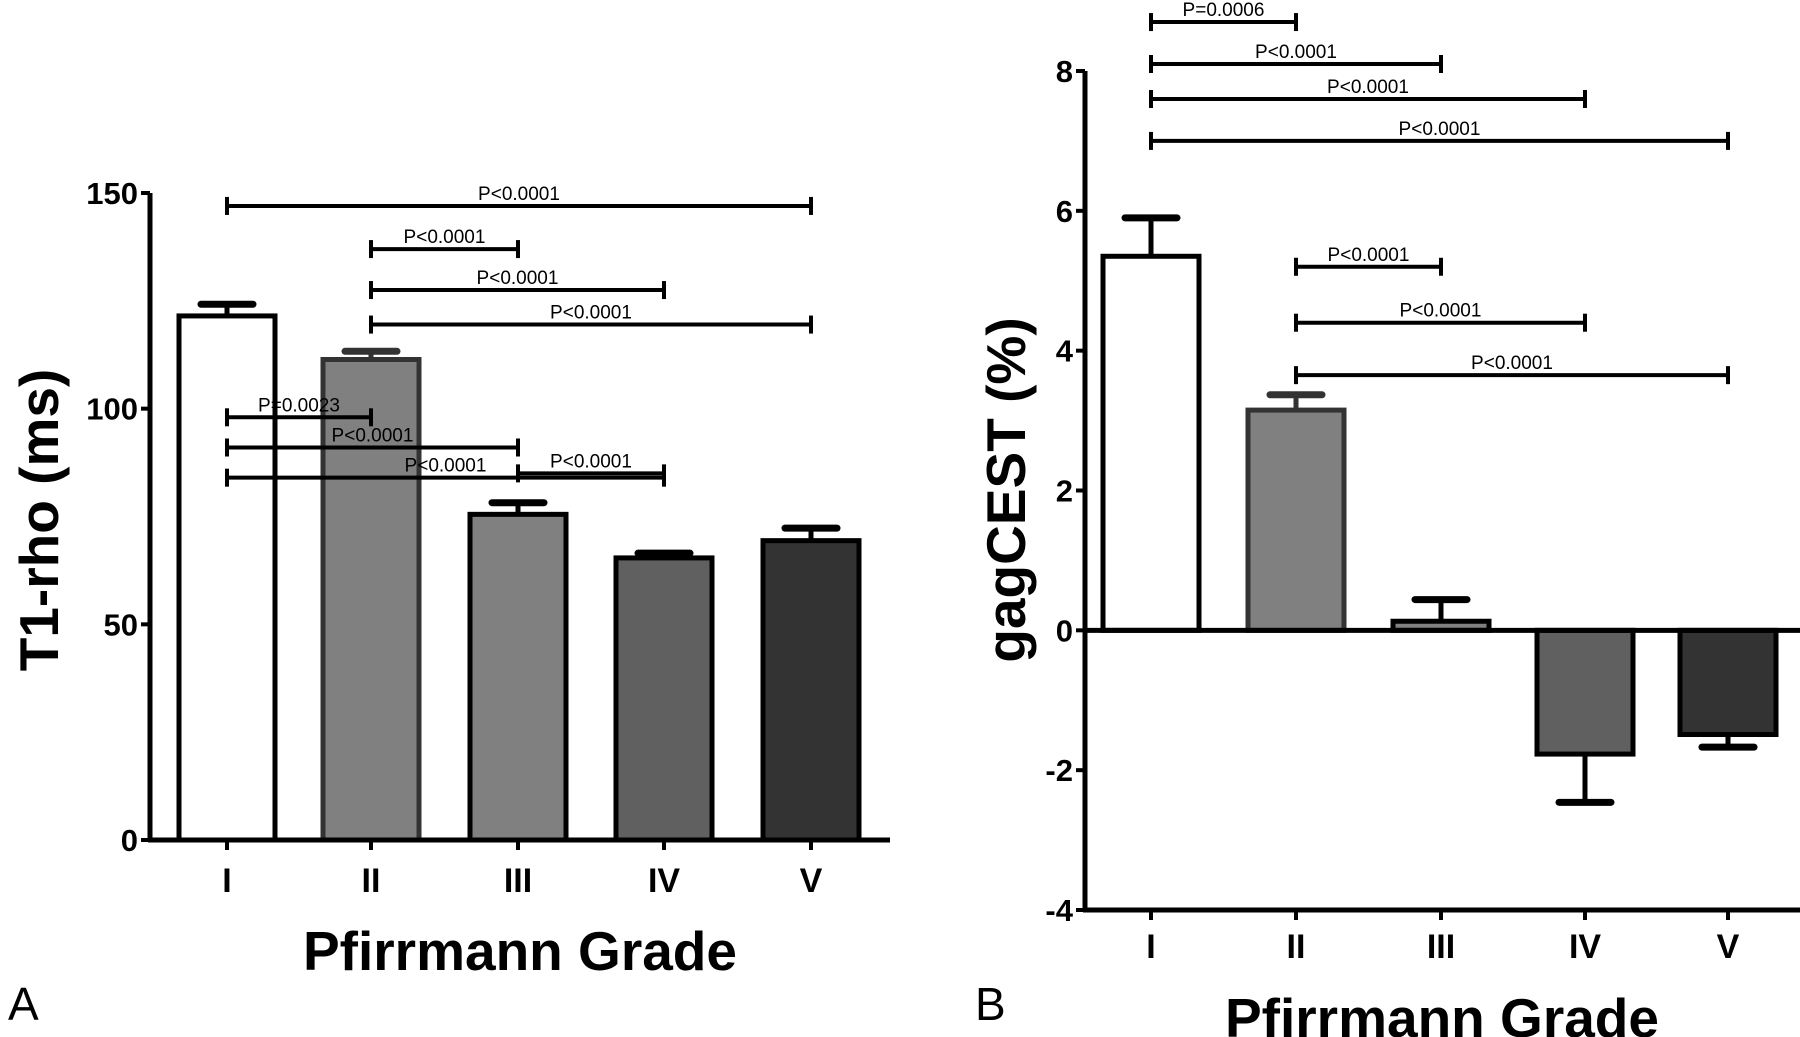 The width and height of the screenshot is (1800, 1037). What do you see at coordinates (1064, 71) in the screenshot?
I see `y-tick-label: 8` at bounding box center [1064, 71].